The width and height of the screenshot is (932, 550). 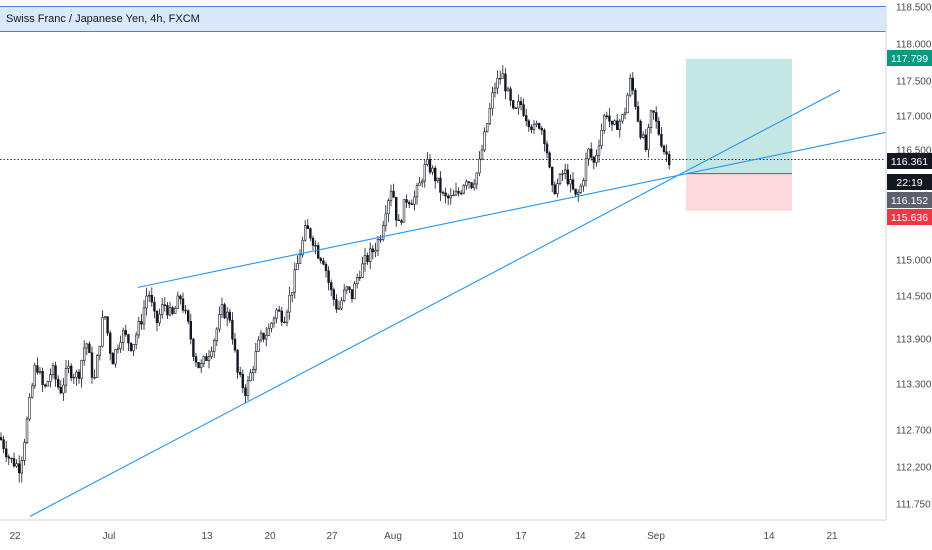 I want to click on price-tick-label: 111.750, so click(x=913, y=505).